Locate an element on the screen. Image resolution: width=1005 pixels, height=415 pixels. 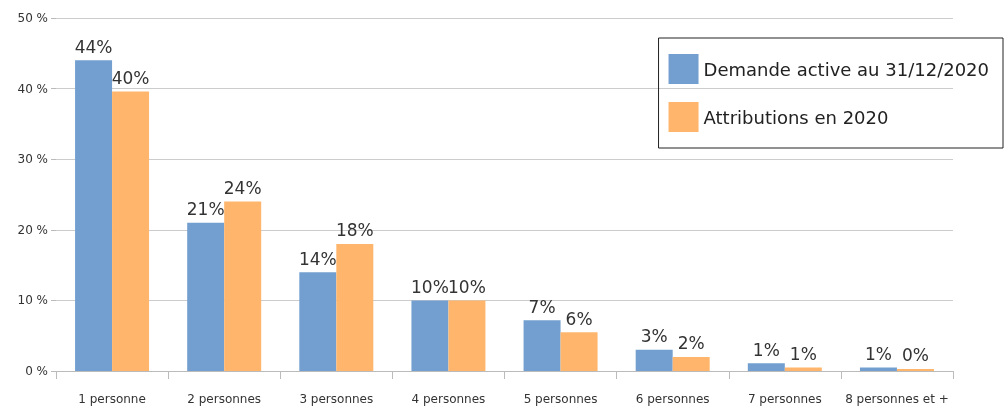
y-tick-label: 40 % is located at coordinates (32, 88).